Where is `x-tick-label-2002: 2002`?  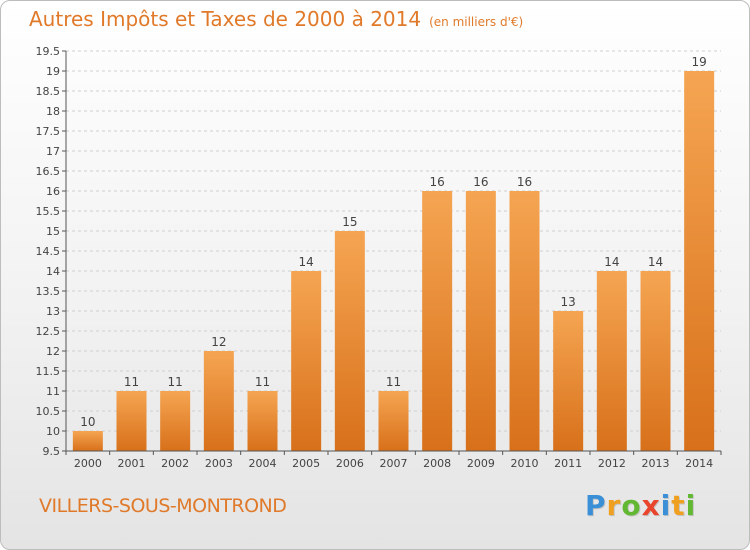
x-tick-label-2002: 2002 is located at coordinates (175, 463).